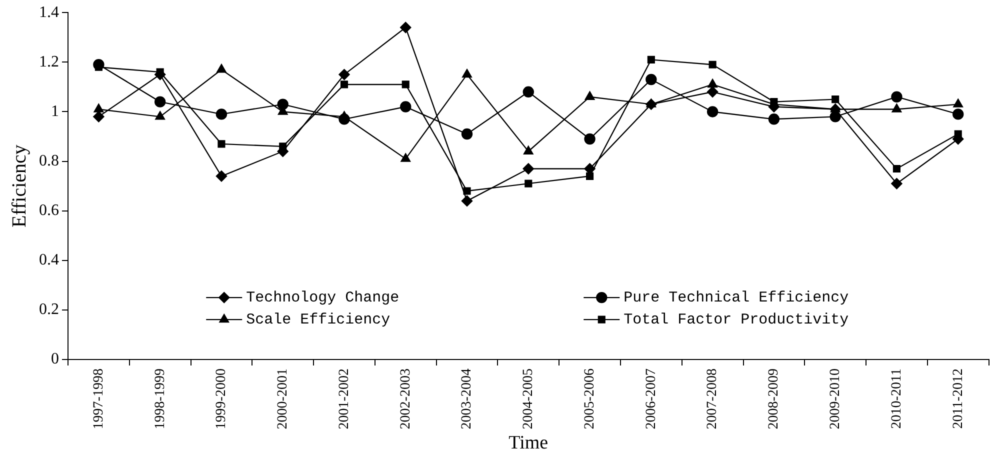 This screenshot has height=461, width=995. What do you see at coordinates (836, 399) in the screenshot?
I see `x-tick-label: 2009-2010` at bounding box center [836, 399].